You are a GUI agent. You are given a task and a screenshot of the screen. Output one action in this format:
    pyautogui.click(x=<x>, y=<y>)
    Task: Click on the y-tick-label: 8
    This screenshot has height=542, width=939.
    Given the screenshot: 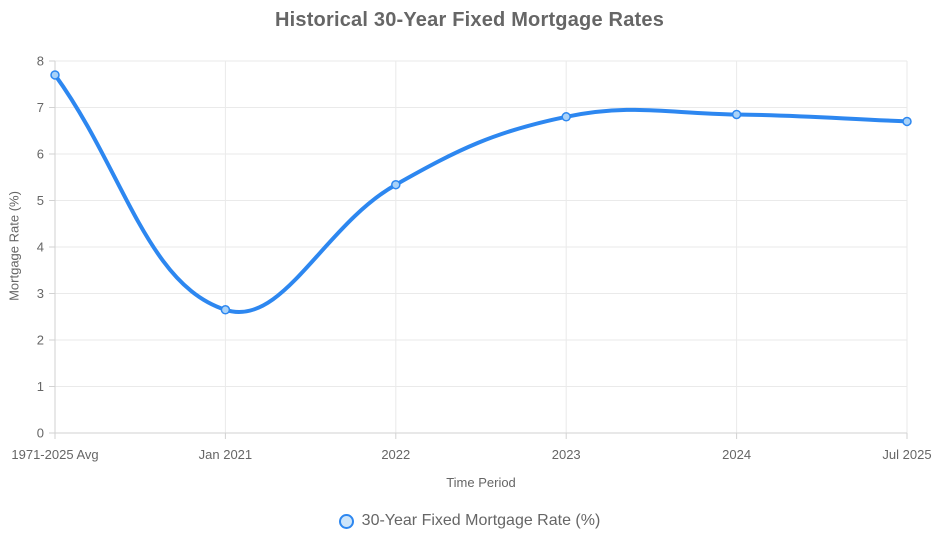 What is the action you would take?
    pyautogui.click(x=40, y=61)
    